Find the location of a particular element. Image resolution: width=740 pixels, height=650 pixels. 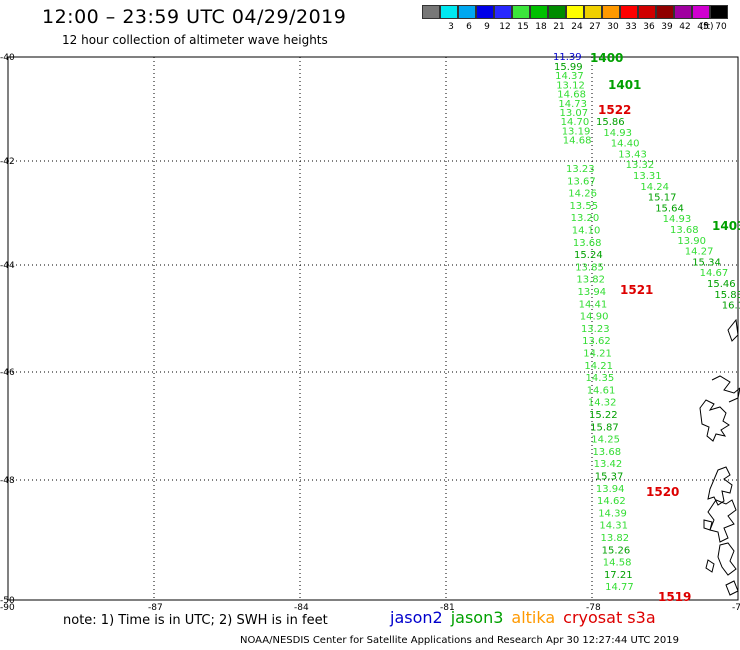

wave-value: 14.70 is located at coordinates (575, 122).